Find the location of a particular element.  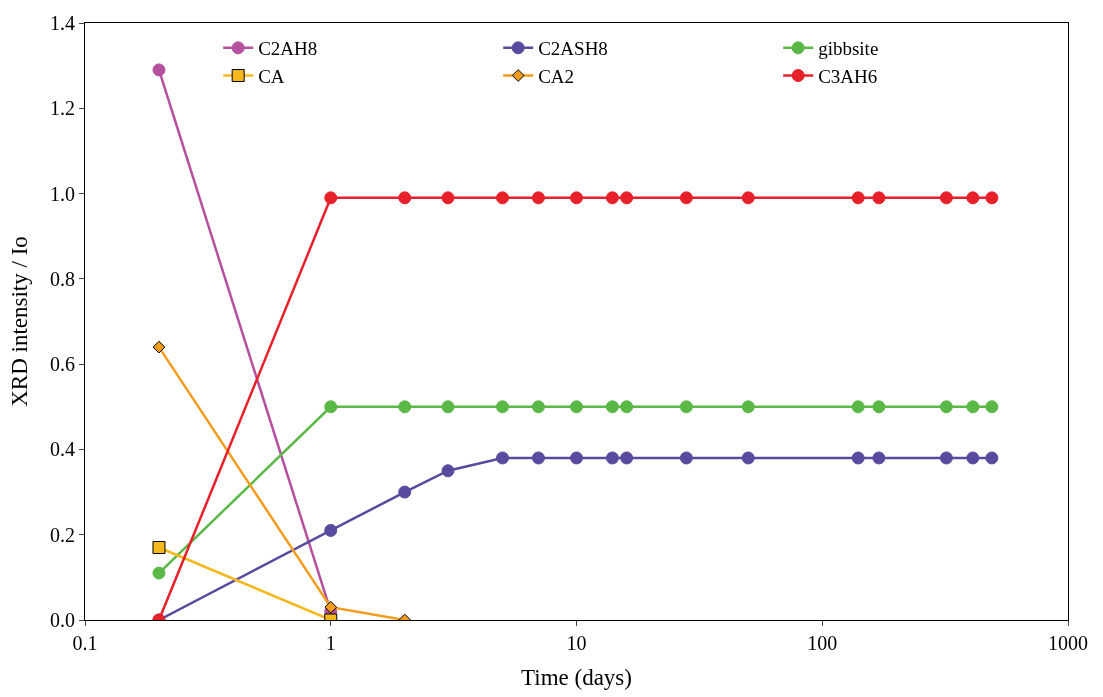

x-tick-label: 10 is located at coordinates (576, 643).